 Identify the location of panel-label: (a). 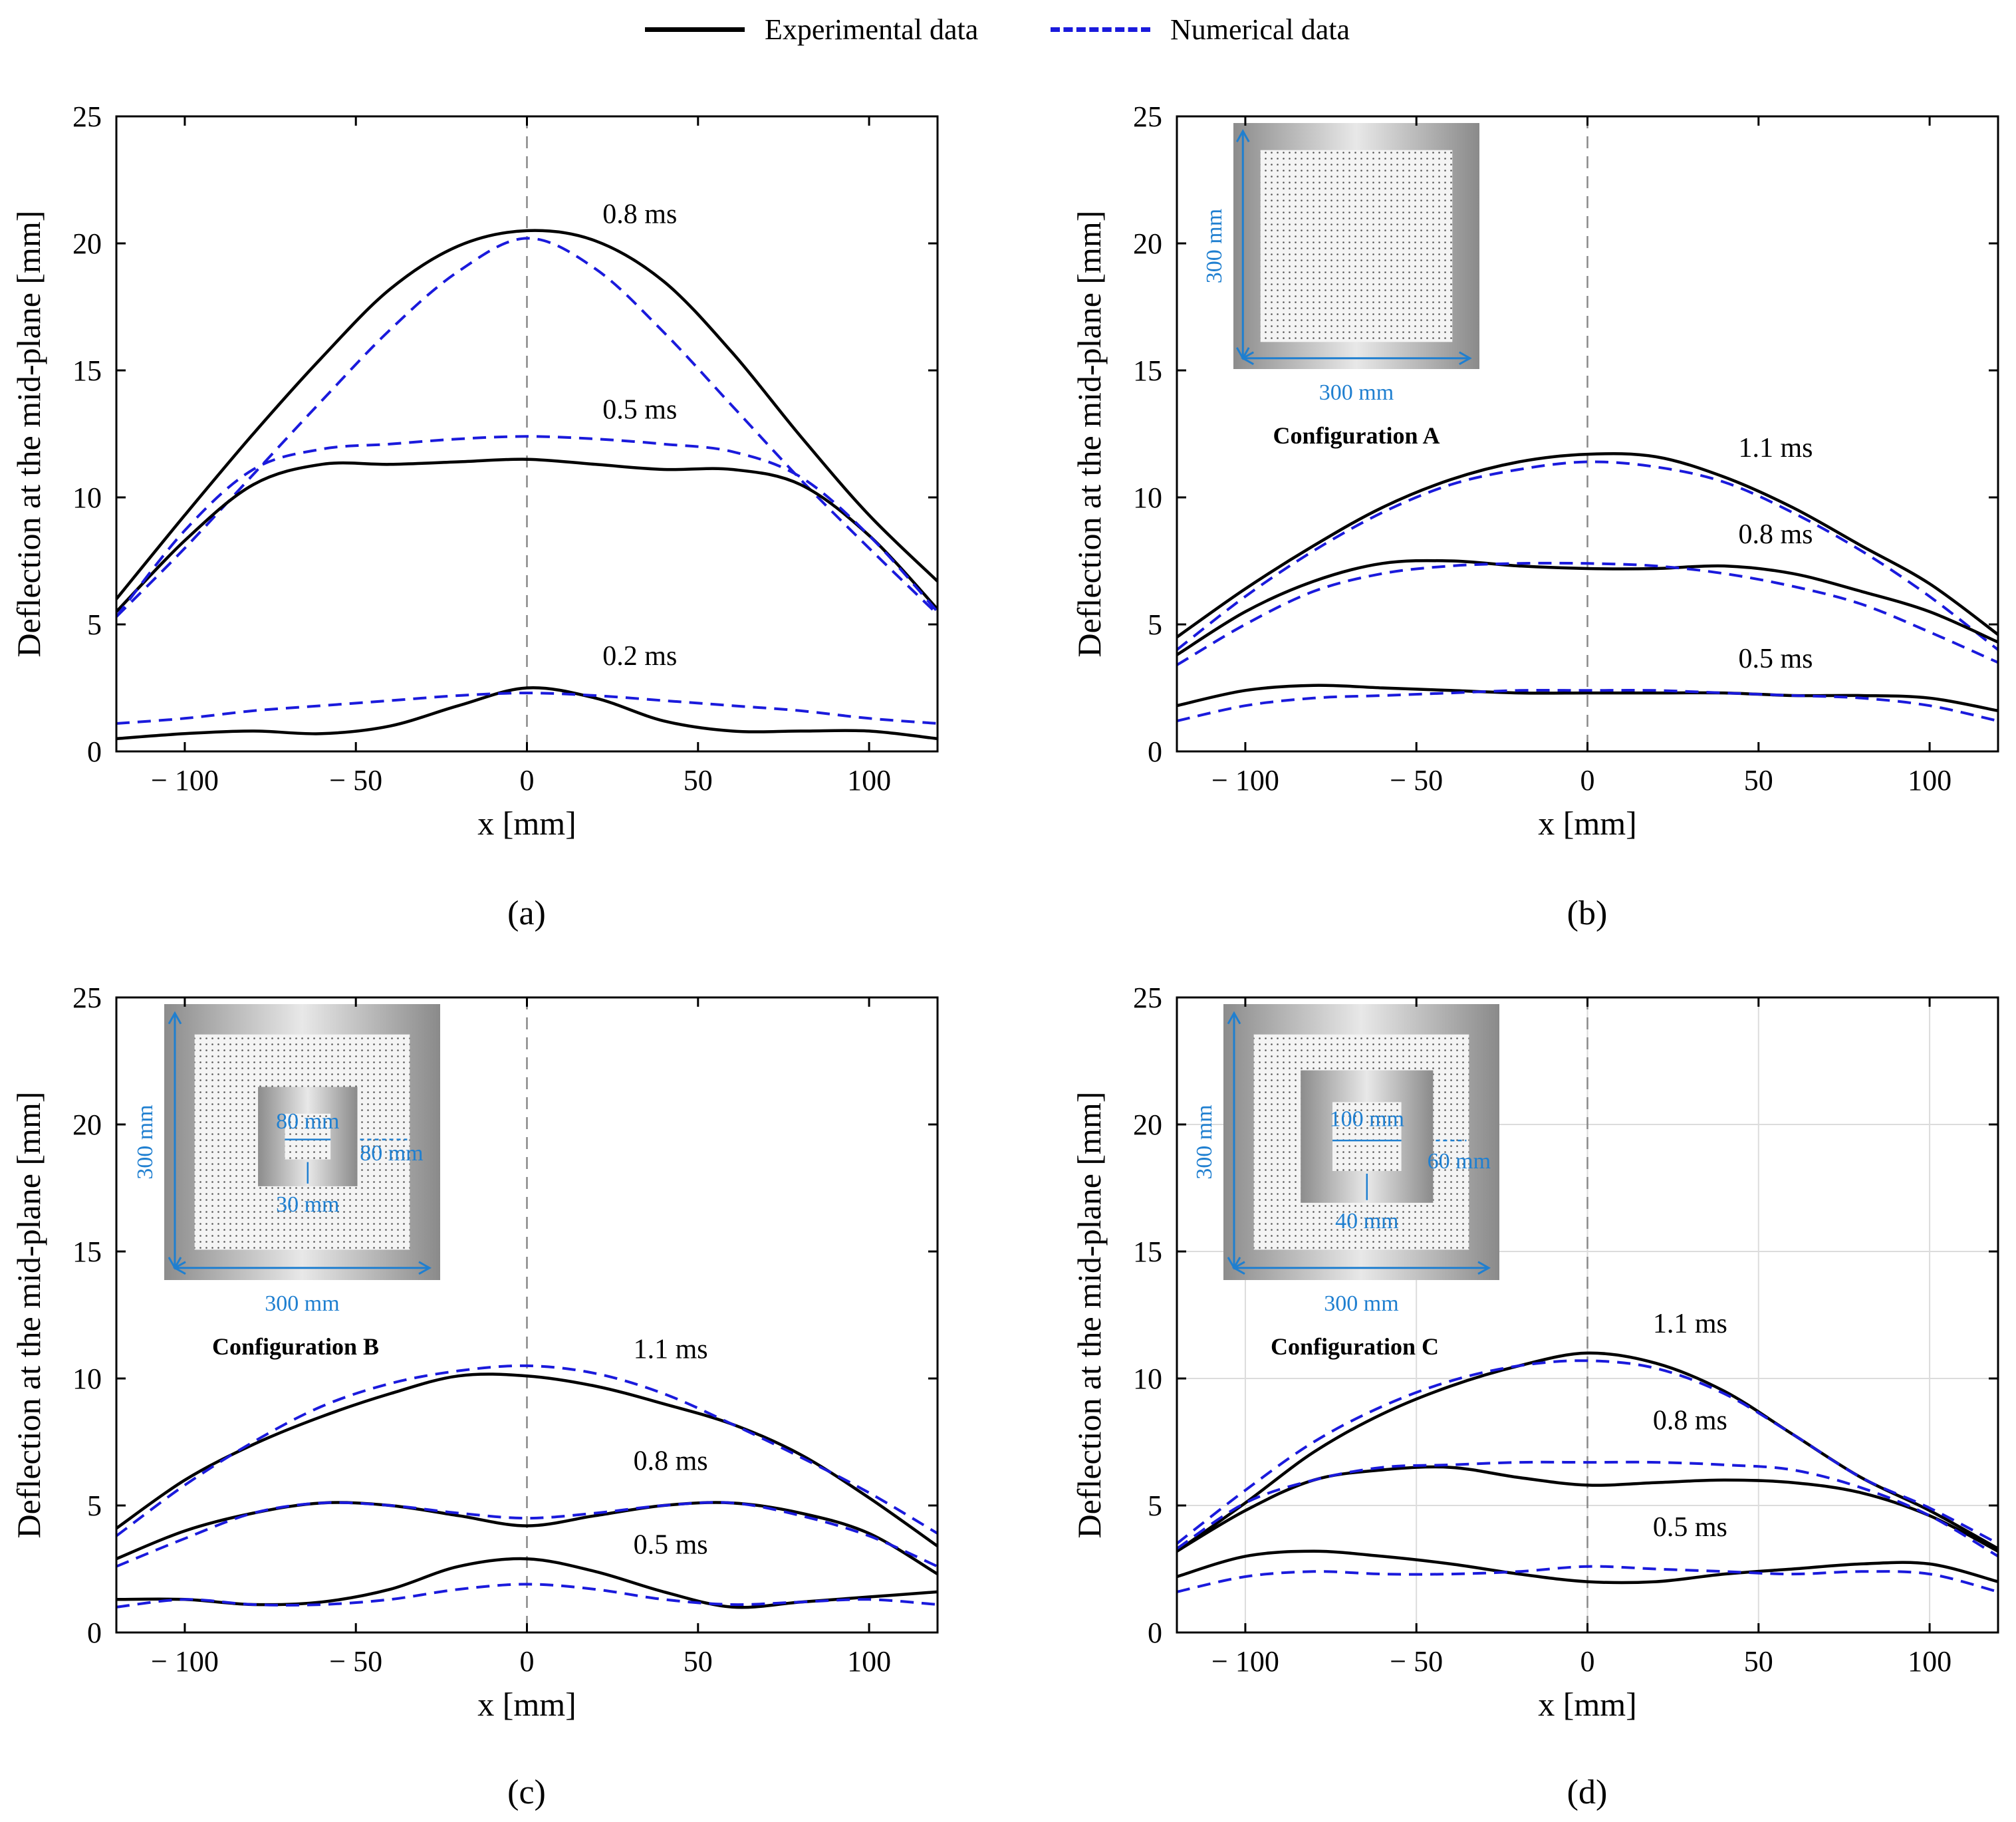
(526, 913).